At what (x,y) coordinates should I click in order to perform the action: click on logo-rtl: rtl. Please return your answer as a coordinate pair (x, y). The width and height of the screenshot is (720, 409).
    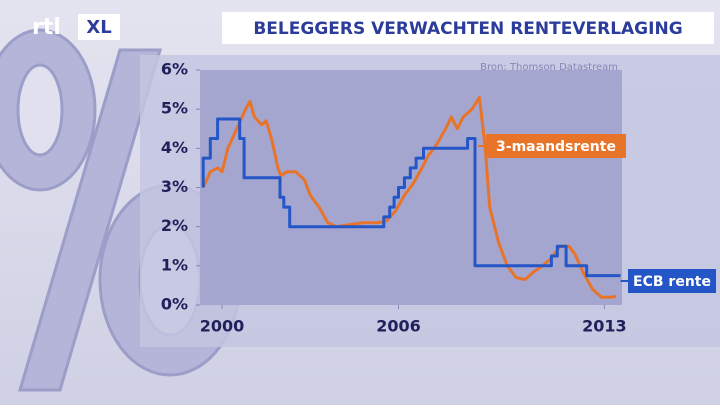
    Looking at the image, I should click on (46, 27).